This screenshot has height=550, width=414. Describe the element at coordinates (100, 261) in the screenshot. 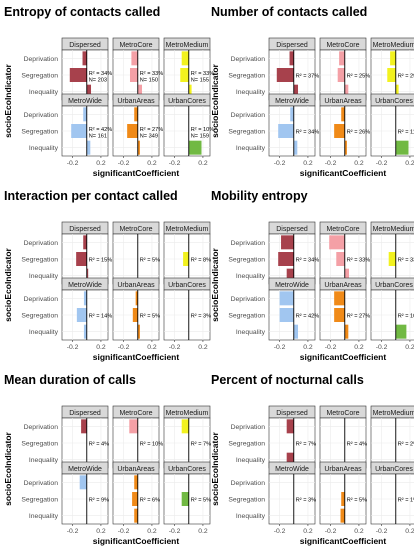

I see `annotation-text: R² = 15%` at that location.